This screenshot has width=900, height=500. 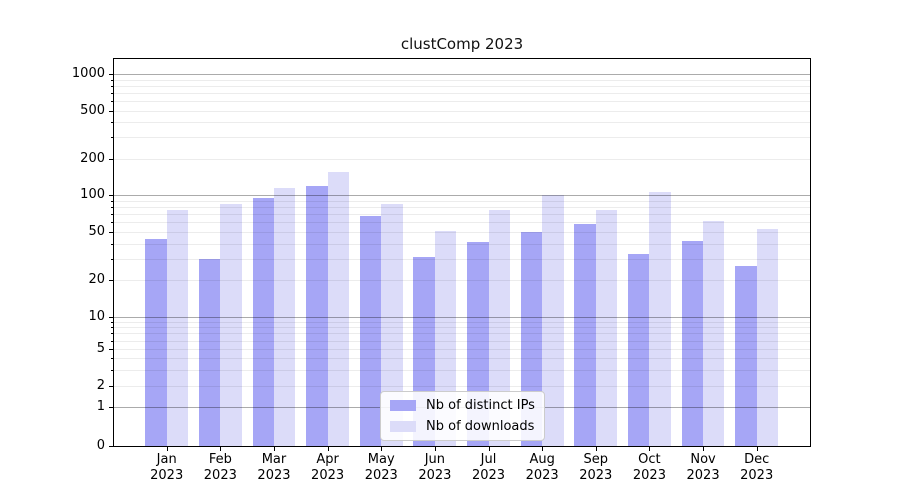 What do you see at coordinates (92, 158) in the screenshot?
I see `y-tick-label: 200` at bounding box center [92, 158].